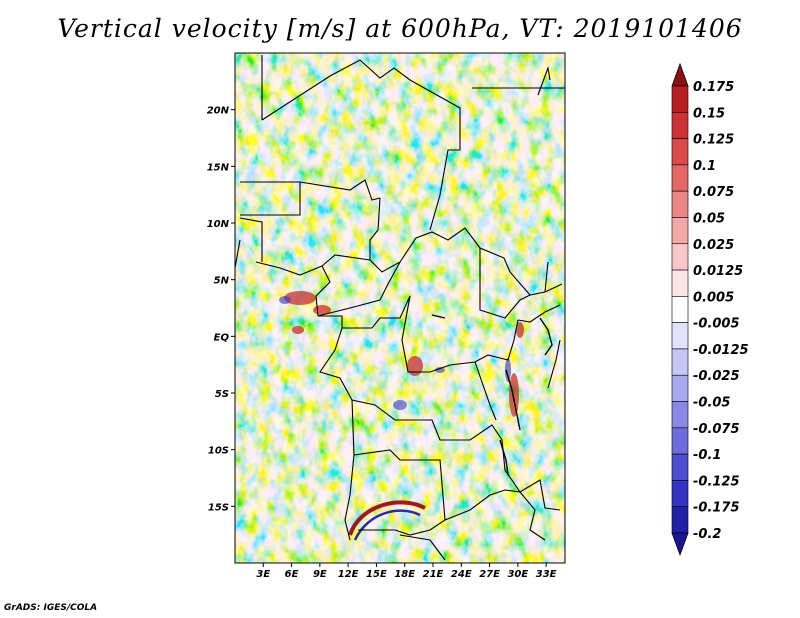  I want to click on colorbar-label: 0.175, so click(713, 87).